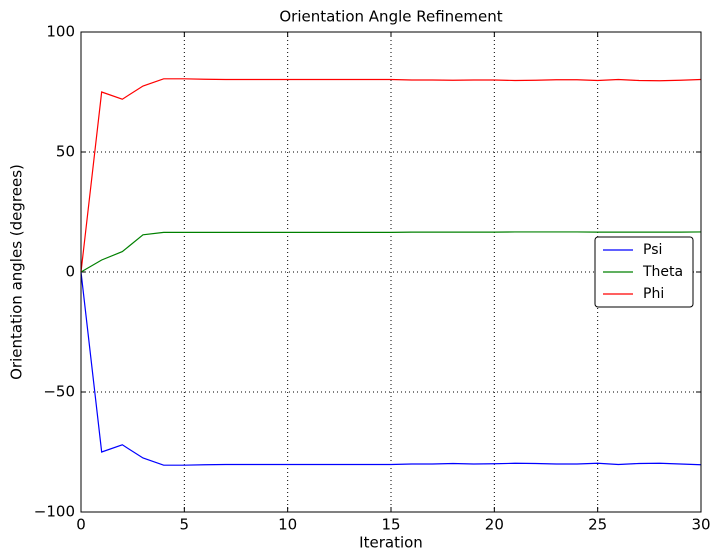  I want to click on x-axis-label: Iteration, so click(391, 543).